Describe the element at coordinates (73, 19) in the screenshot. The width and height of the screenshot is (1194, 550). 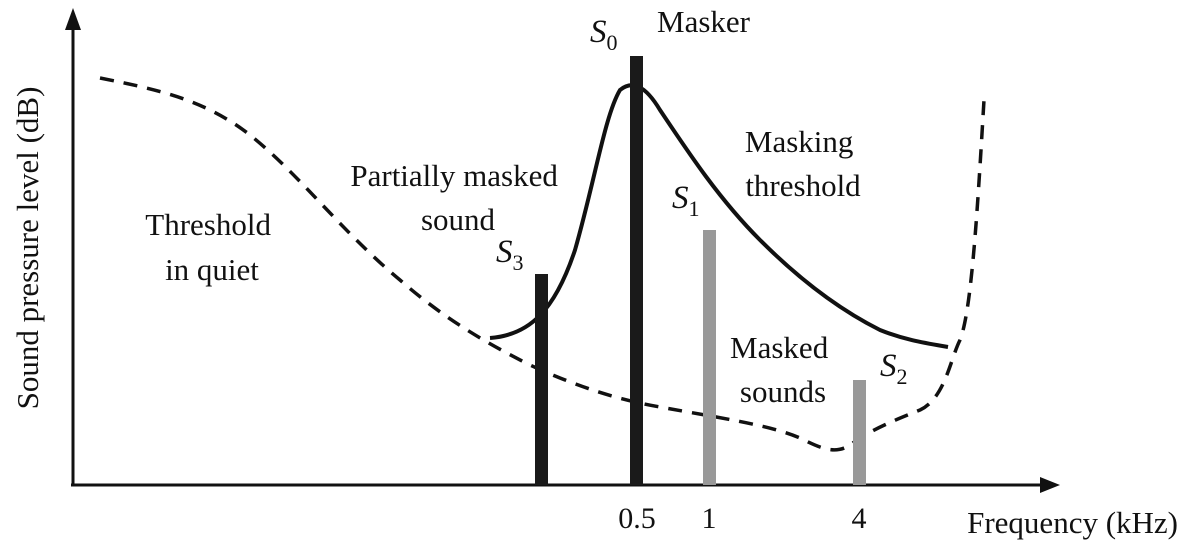
I see `y-axis-arrow-icon` at that location.